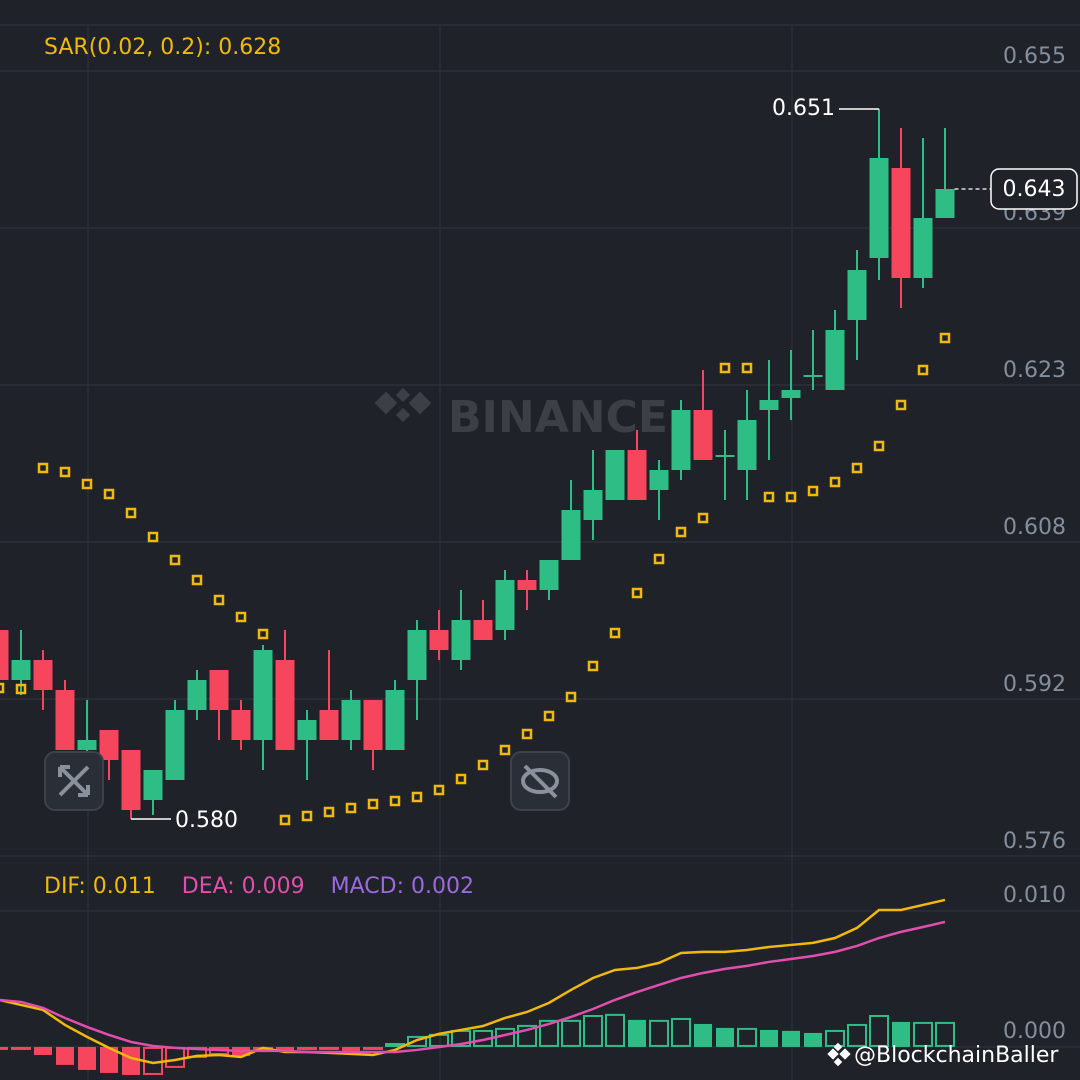 The height and width of the screenshot is (1080, 1080). I want to click on credit-text: @BlockchainBaller, so click(956, 1055).